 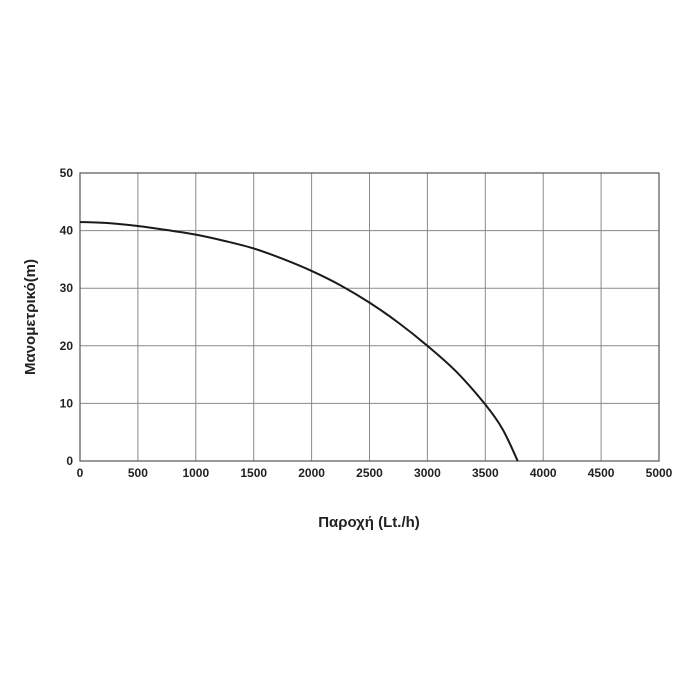 What do you see at coordinates (67, 346) in the screenshot?
I see `y-tick-label: 20` at bounding box center [67, 346].